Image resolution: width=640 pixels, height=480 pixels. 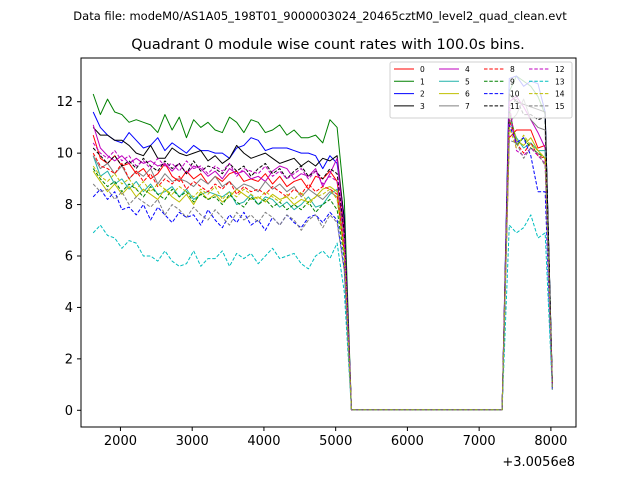 I want to click on y-tick-label: 10, so click(x=64, y=154).